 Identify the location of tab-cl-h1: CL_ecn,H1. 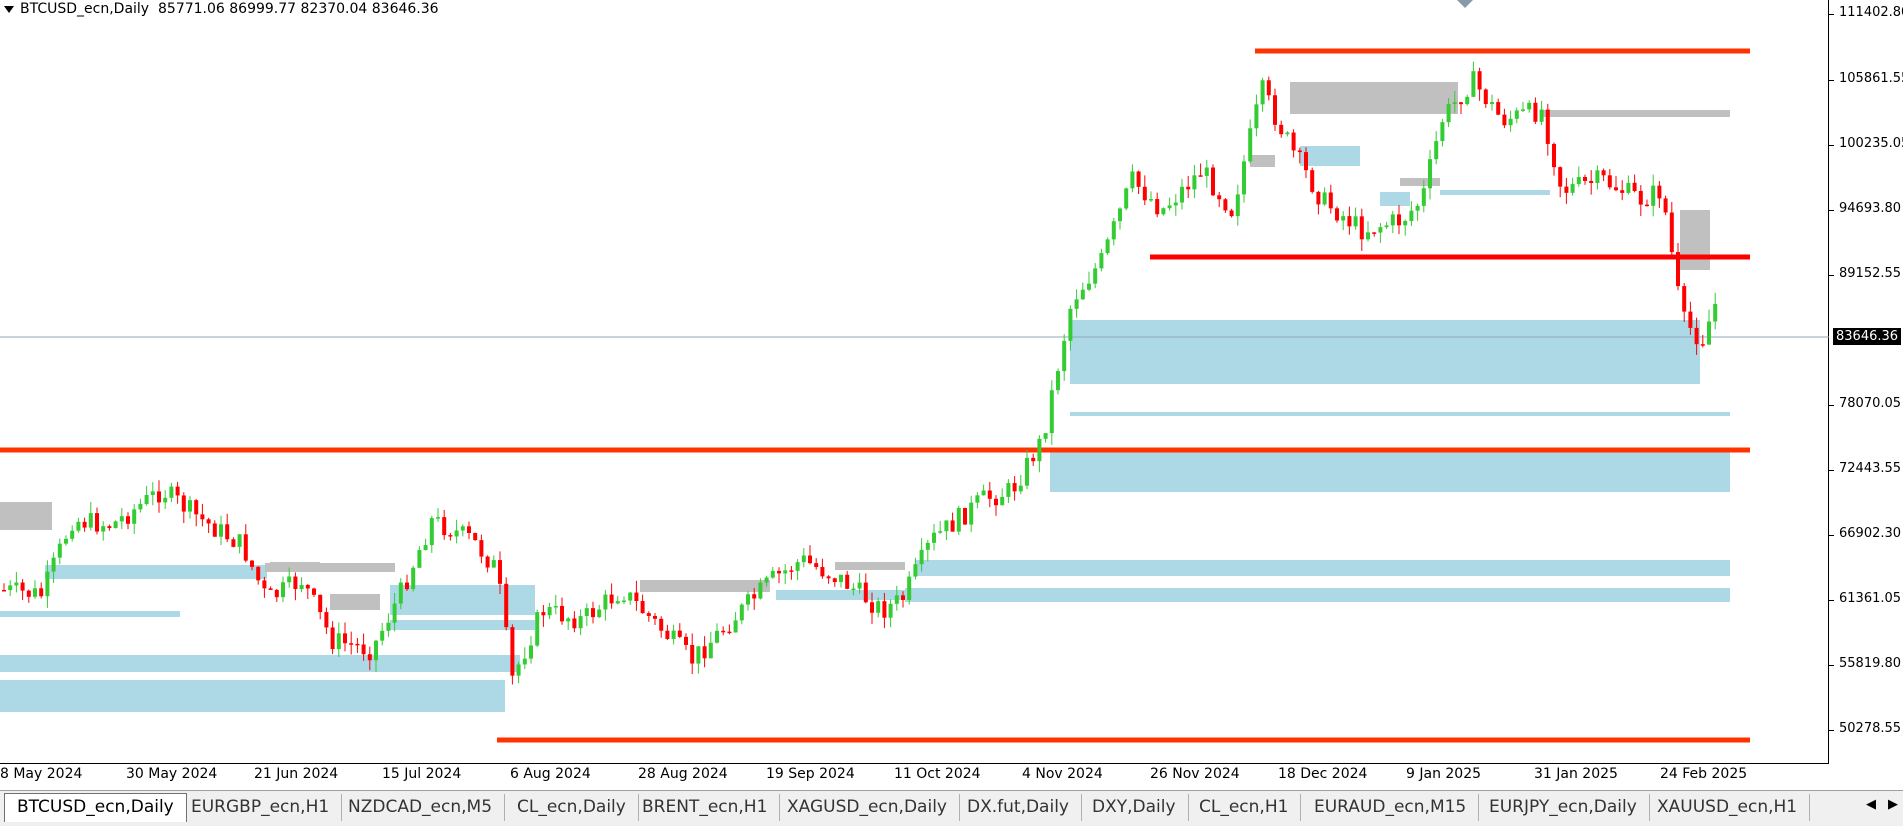
(1244, 807).